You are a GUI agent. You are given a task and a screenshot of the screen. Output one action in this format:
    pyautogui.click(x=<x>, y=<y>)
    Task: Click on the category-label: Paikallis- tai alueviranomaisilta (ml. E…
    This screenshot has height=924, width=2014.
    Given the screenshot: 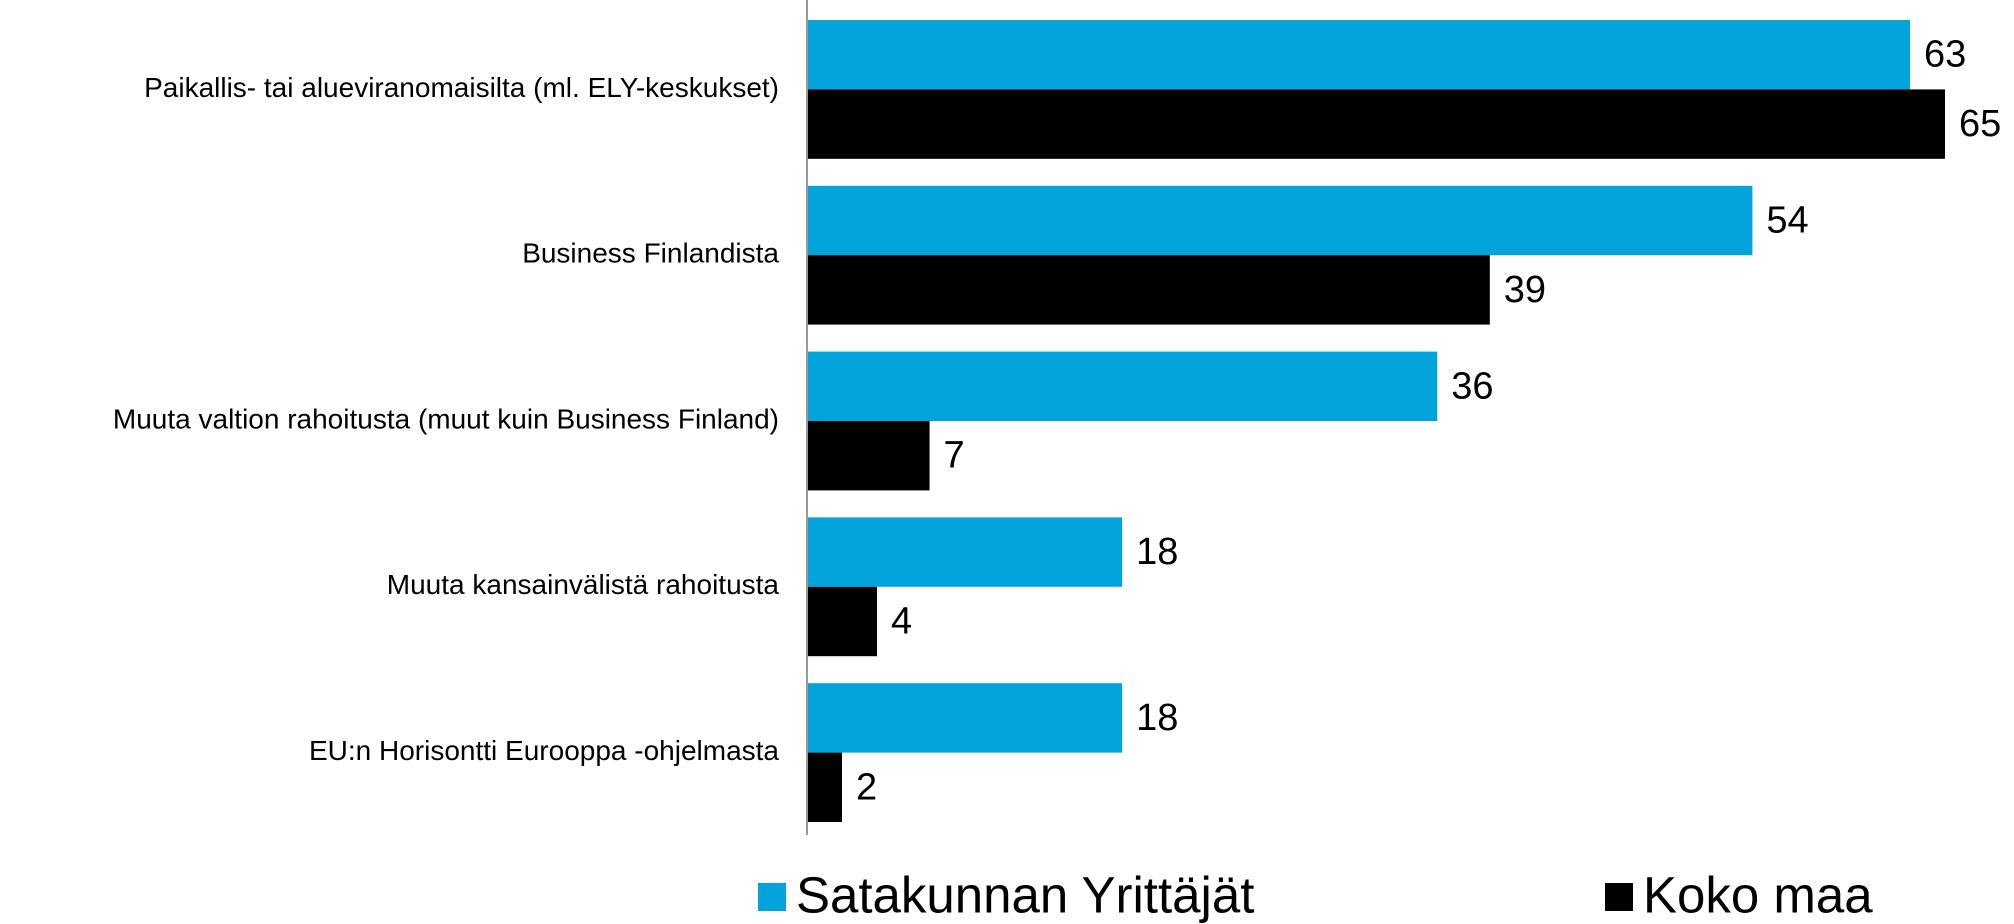 What is the action you would take?
    pyautogui.click(x=461, y=87)
    